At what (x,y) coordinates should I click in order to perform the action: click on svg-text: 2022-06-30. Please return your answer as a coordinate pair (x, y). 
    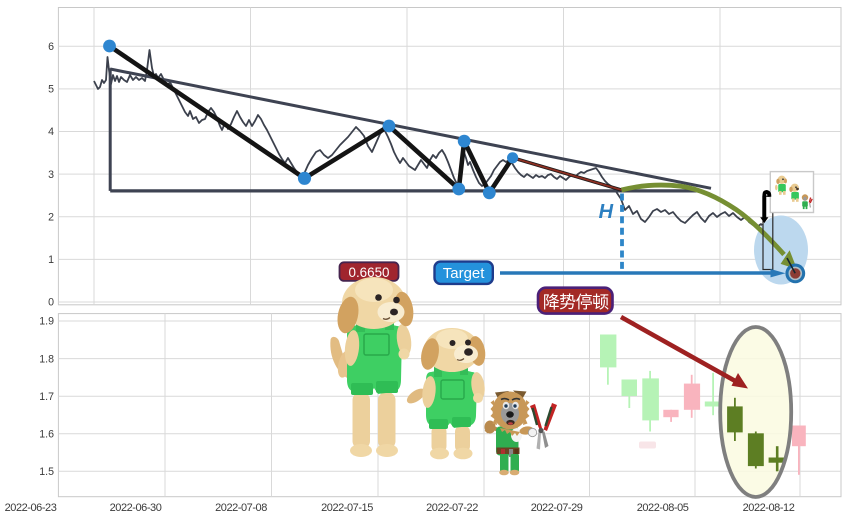
    Looking at the image, I should click on (136, 508).